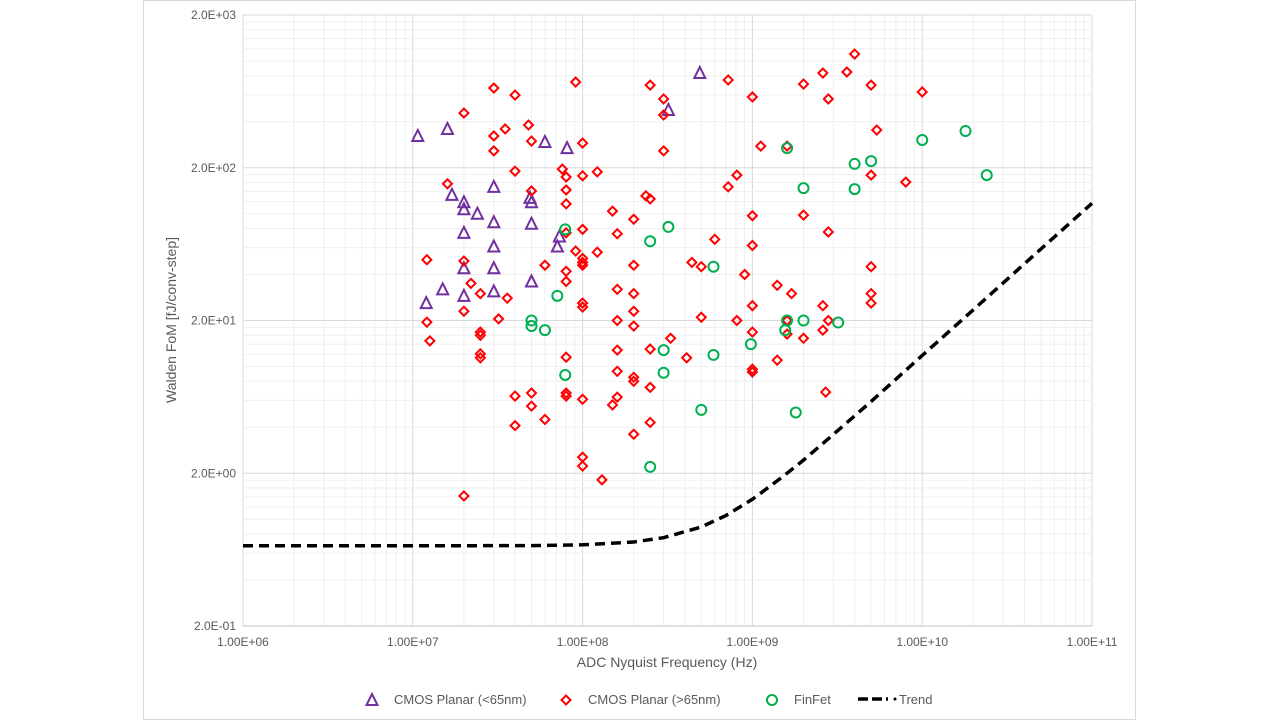 The height and width of the screenshot is (721, 1280). I want to click on x-tick-label: 1.00E+06, so click(243, 642).